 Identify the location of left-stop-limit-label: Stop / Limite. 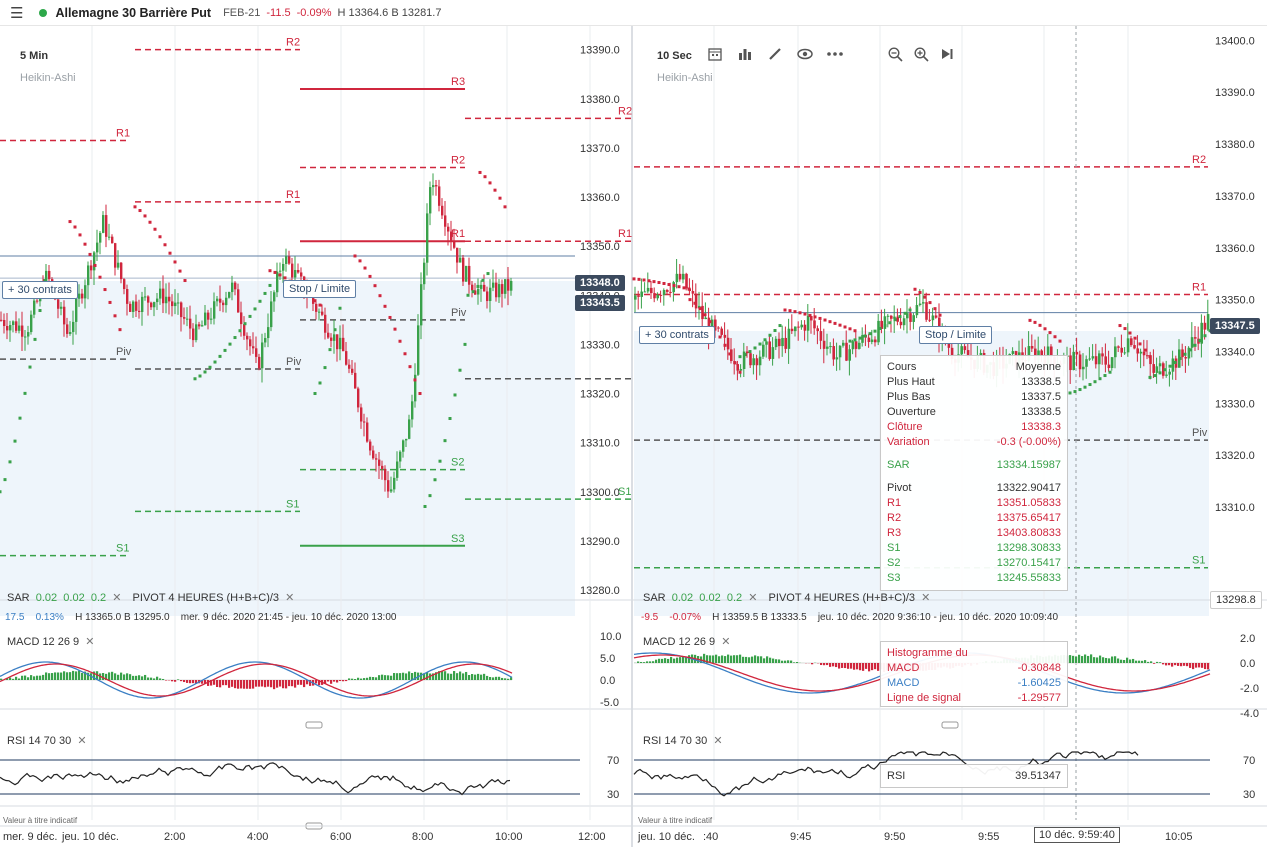
(320, 289).